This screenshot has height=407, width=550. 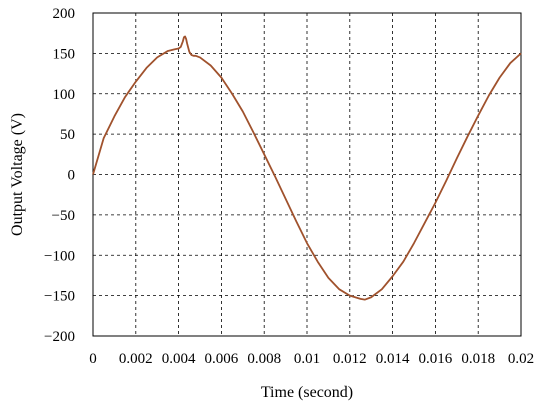 I want to click on y-tick-label: 200, so click(x=64, y=14).